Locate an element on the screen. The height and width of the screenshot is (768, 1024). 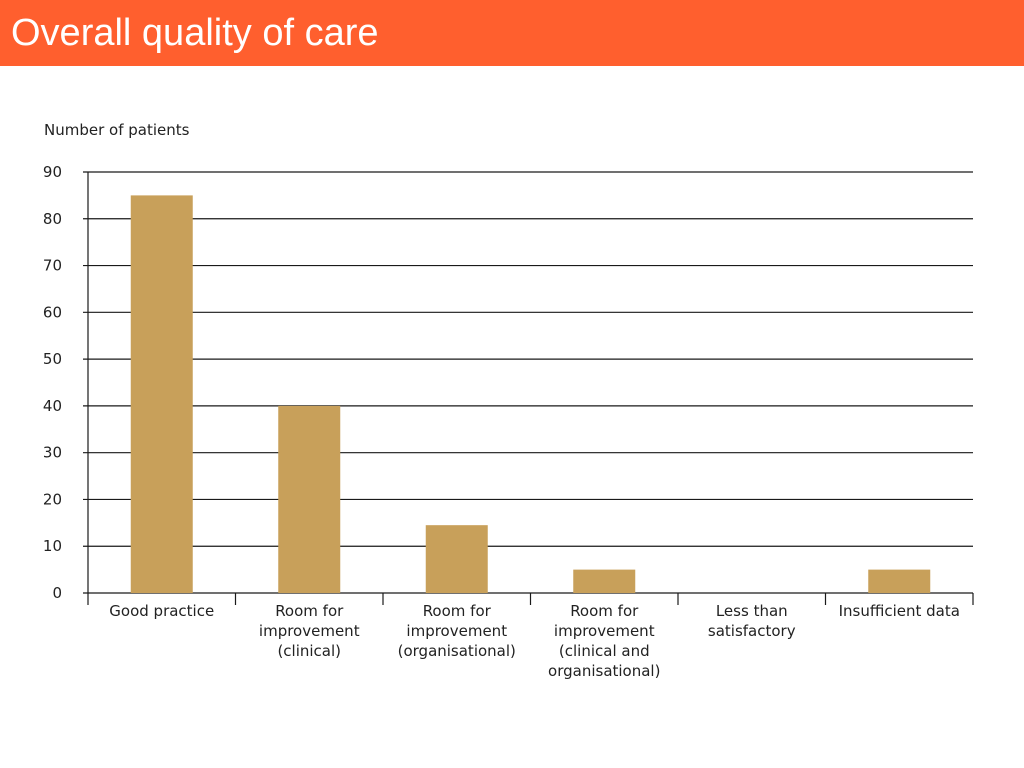
x-category-label: Insufficient data is located at coordinates (899, 611).